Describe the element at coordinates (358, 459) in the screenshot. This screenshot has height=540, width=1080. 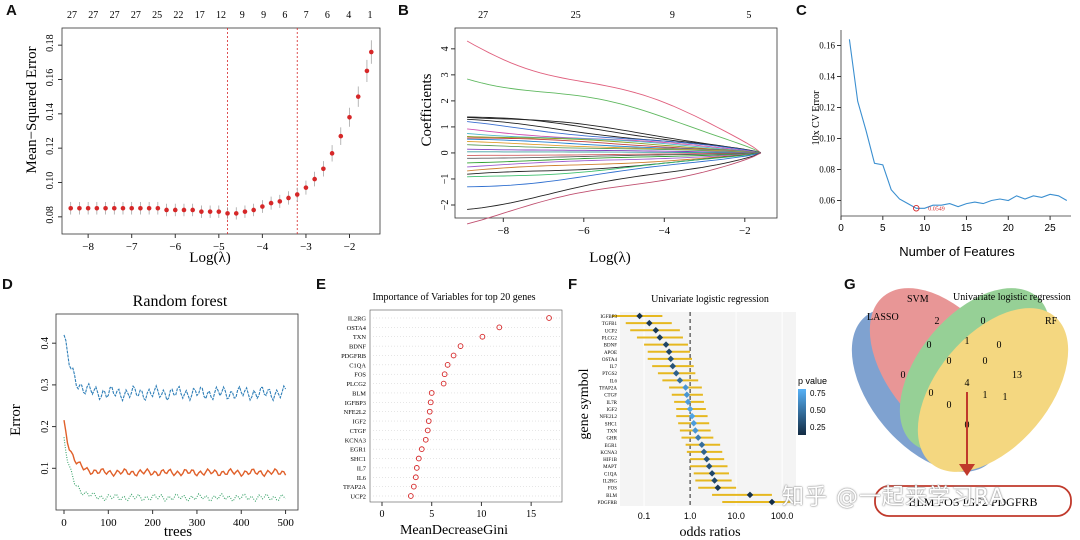
I see `chart-e-gene-label: SHC1` at that location.